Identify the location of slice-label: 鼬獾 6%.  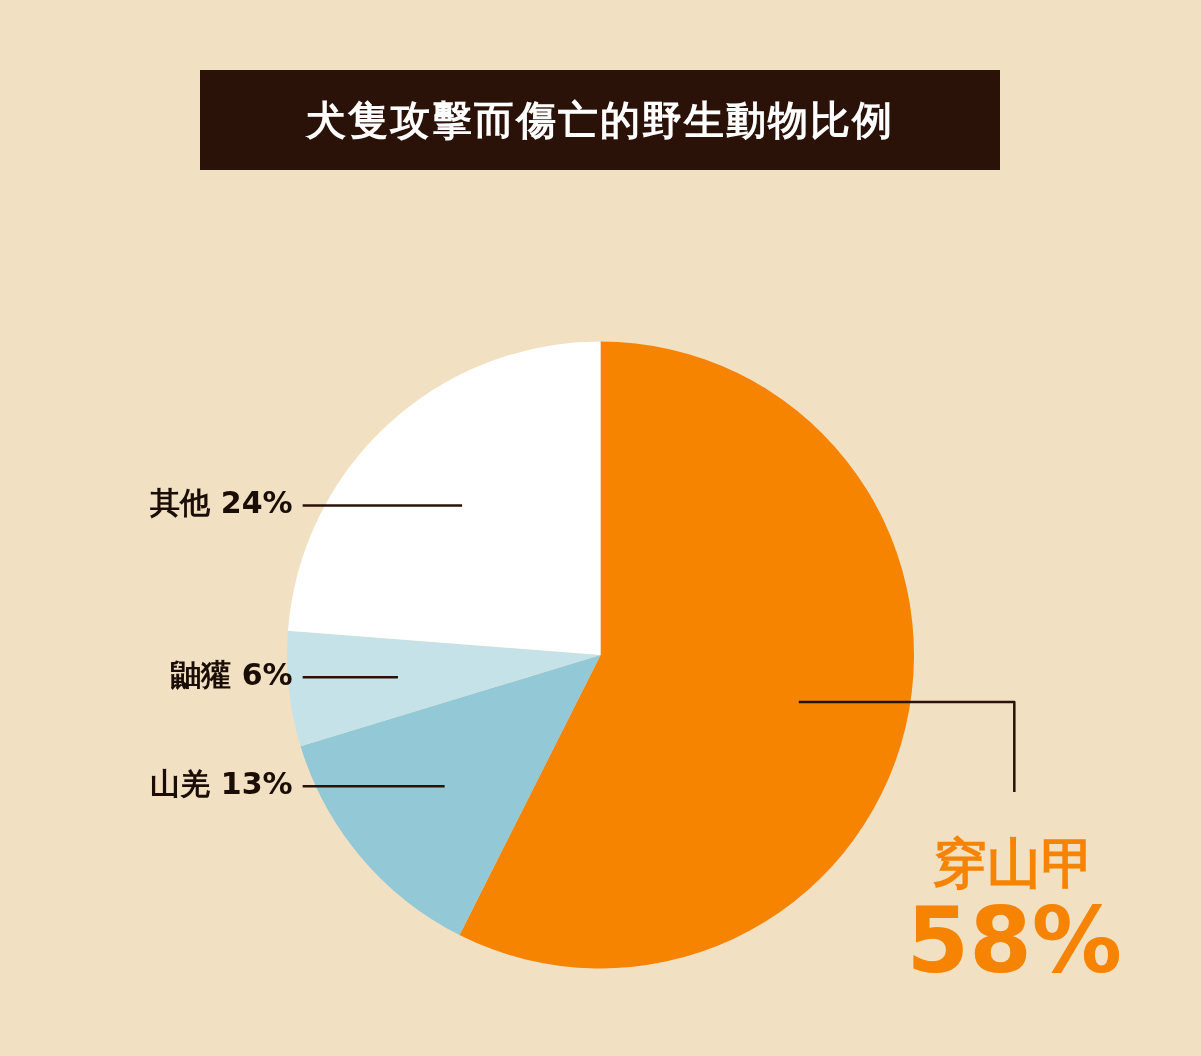
(231, 674).